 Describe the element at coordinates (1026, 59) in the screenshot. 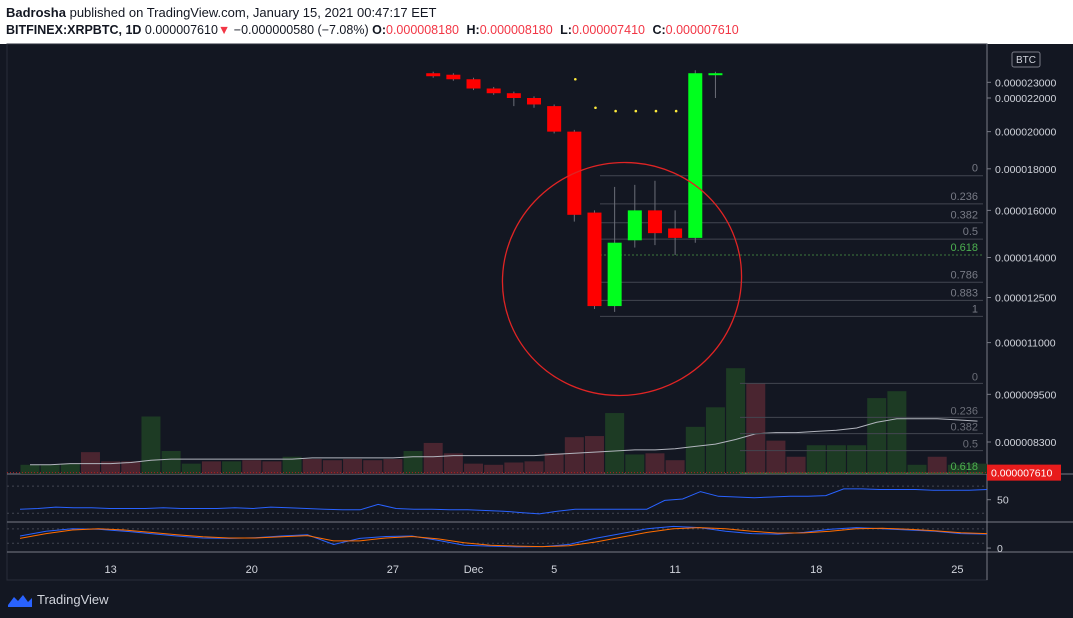

I see `currency-badge` at that location.